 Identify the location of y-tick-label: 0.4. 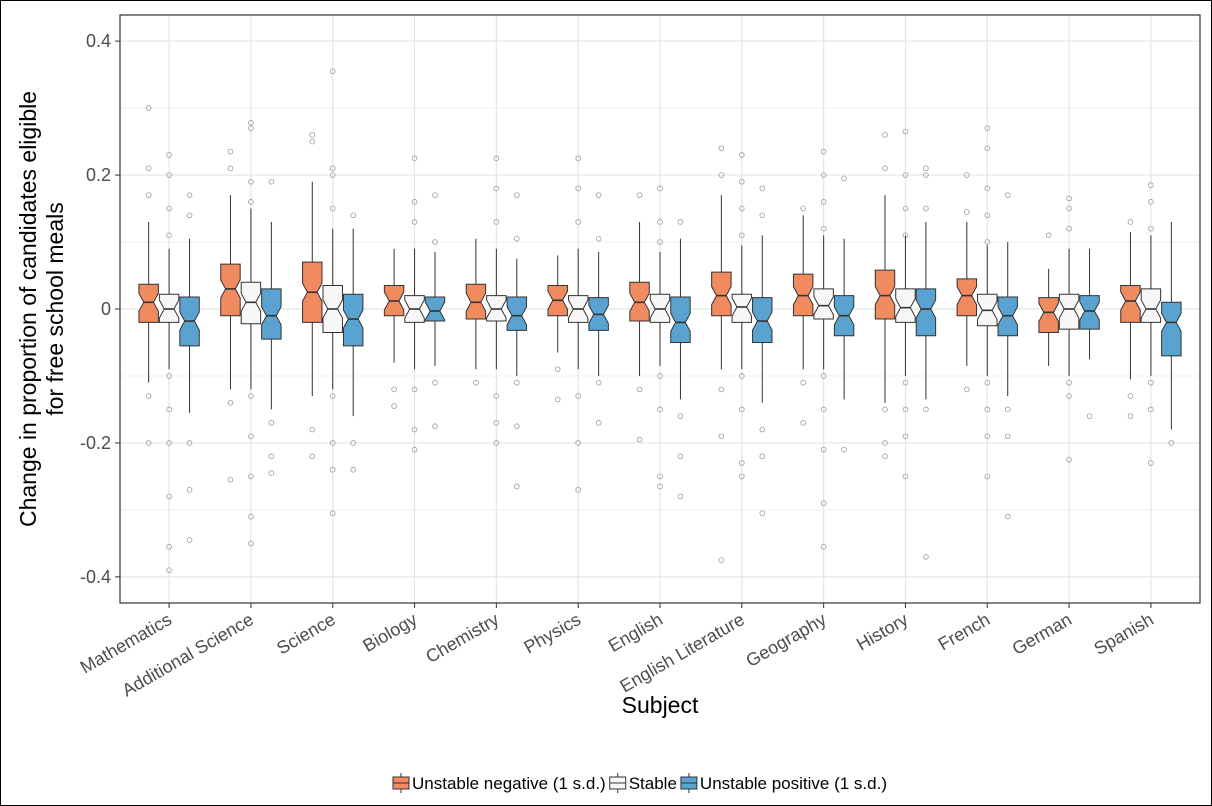
(98, 41).